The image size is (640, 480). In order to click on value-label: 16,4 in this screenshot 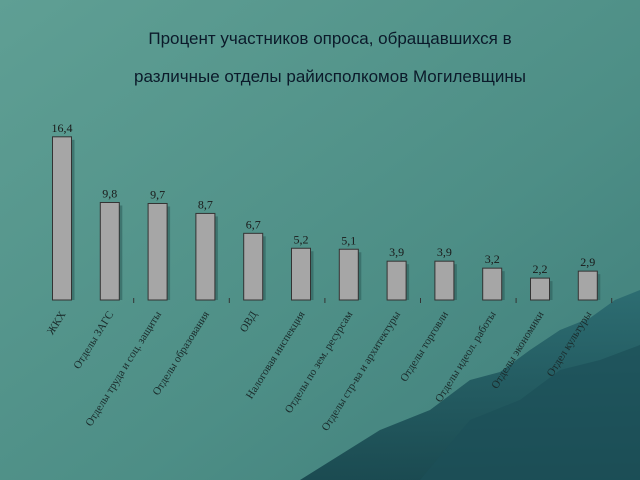, I will do `click(62, 128)`.